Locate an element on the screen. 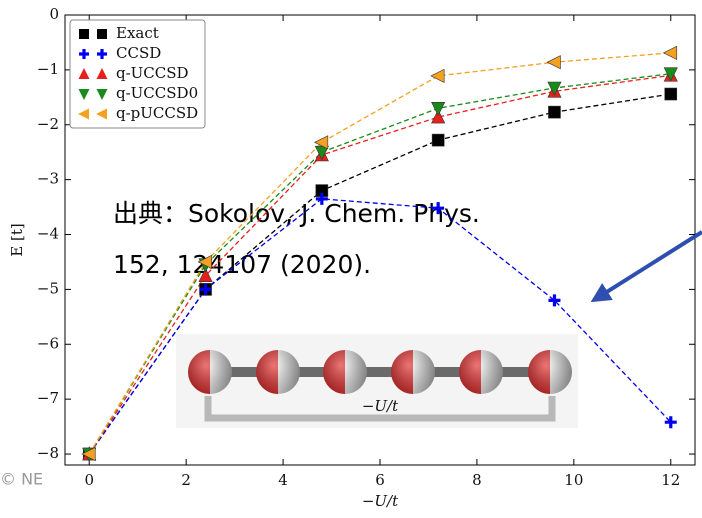 The height and width of the screenshot is (518, 702). legend-box is located at coordinates (137, 74).